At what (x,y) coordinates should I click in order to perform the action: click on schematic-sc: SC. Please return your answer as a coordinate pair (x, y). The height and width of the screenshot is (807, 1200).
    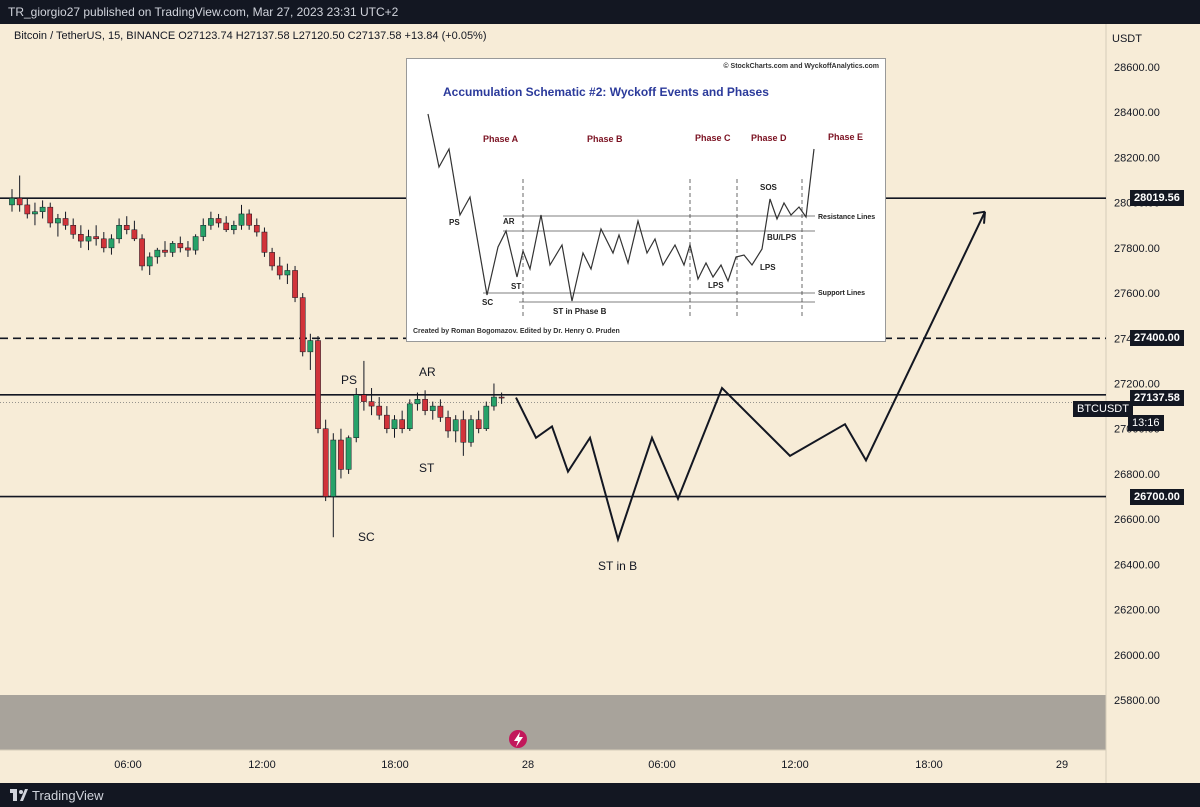
    Looking at the image, I should click on (487, 302).